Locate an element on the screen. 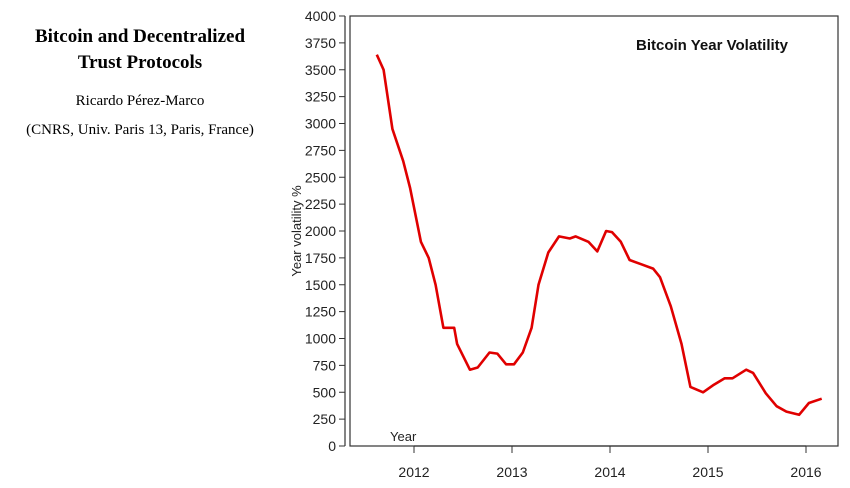  x-tick-label: 2014 is located at coordinates (609, 472).